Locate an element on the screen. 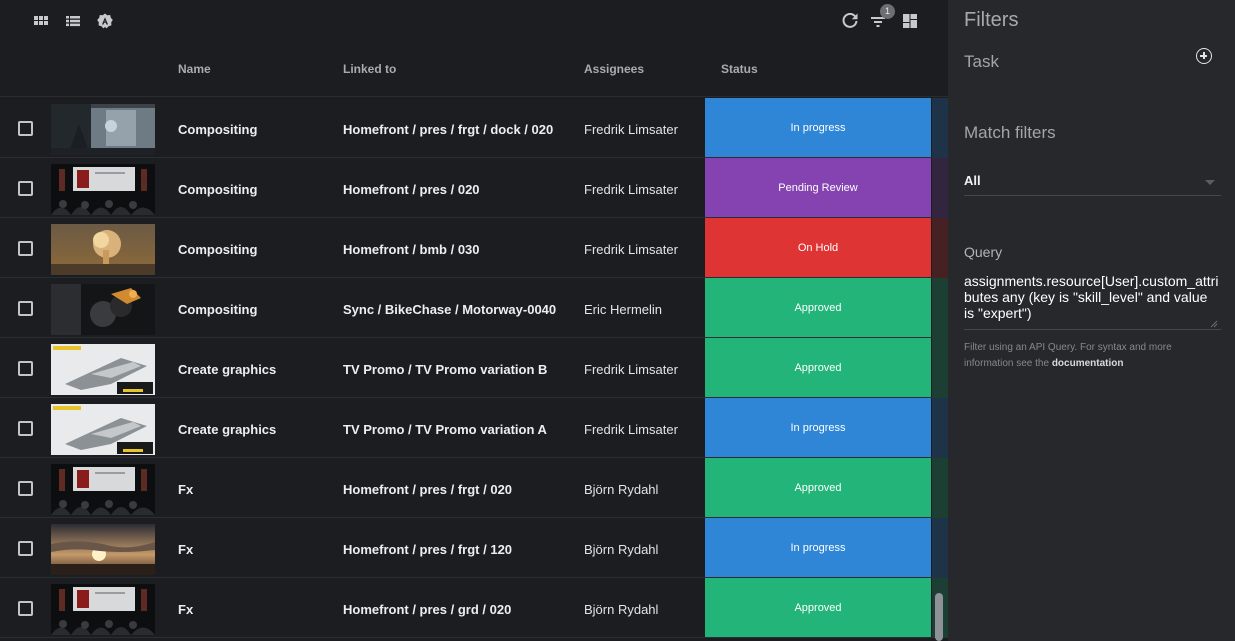 This screenshot has width=1235, height=641. documentation-link: documentation is located at coordinates (1087, 363).